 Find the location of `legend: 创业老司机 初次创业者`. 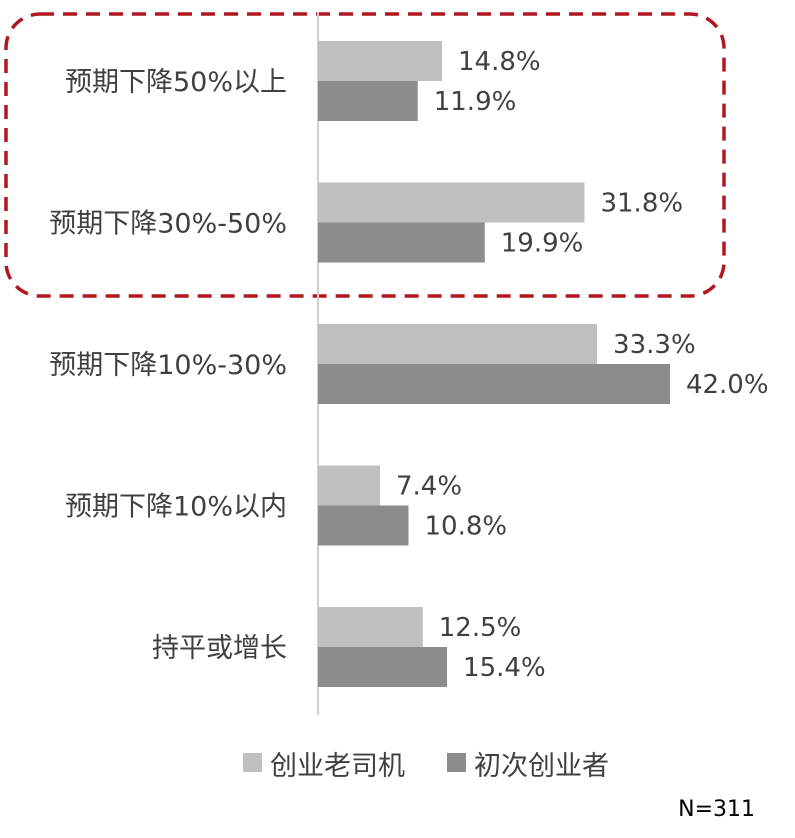

legend: 创业老司机 初次创业者 is located at coordinates (426, 766).